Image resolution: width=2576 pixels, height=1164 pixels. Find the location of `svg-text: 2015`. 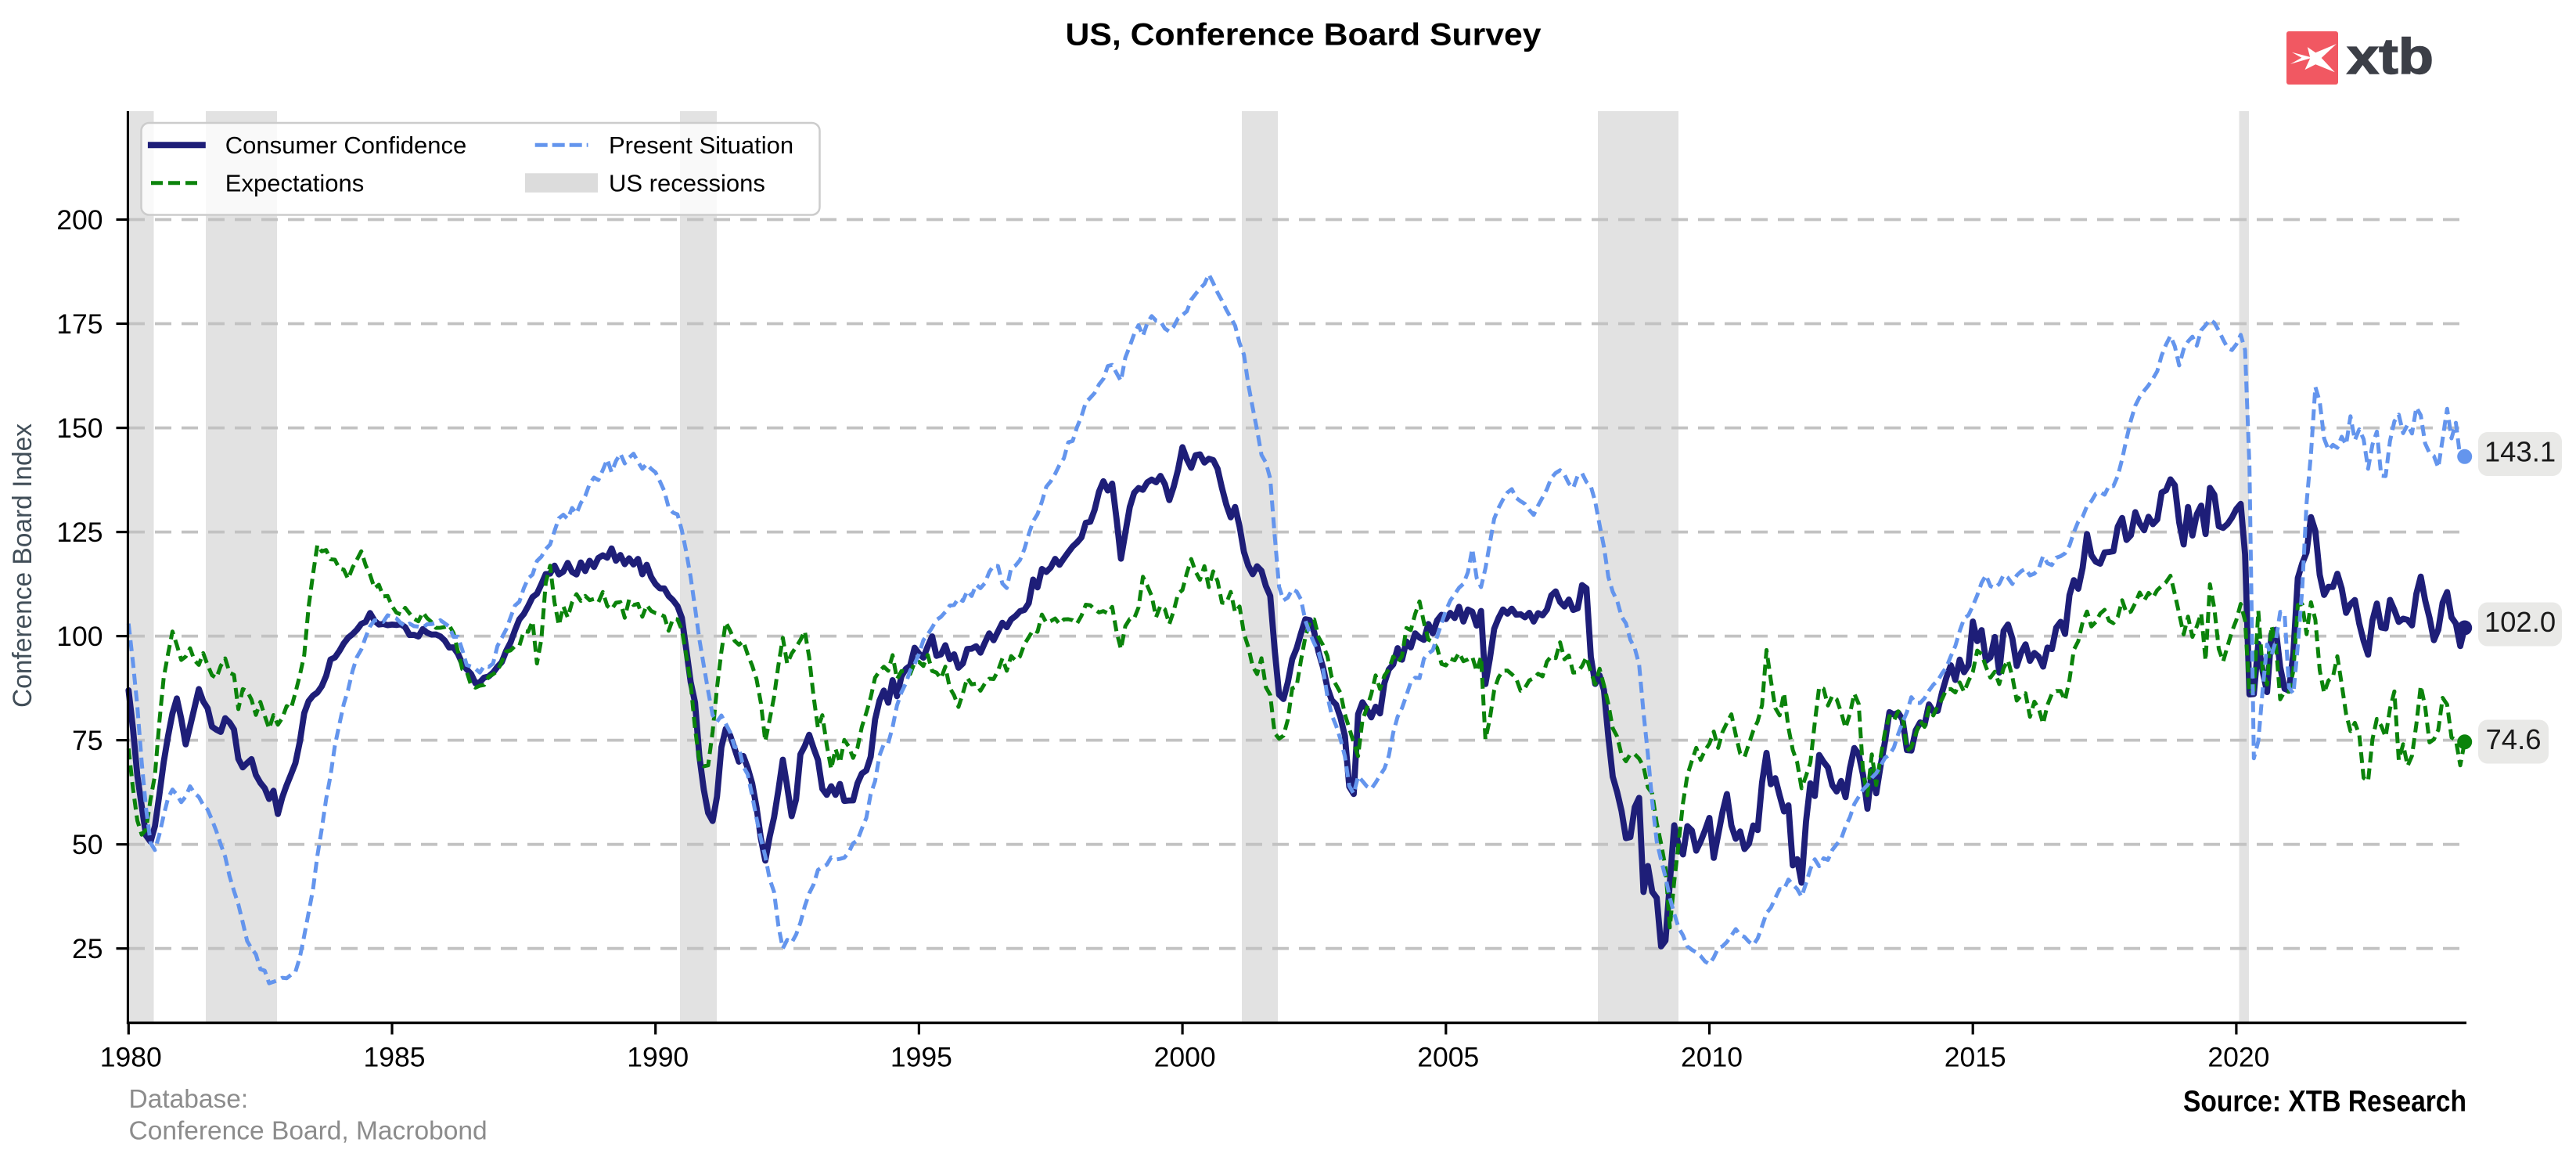

svg-text: 2015 is located at coordinates (1975, 1057).